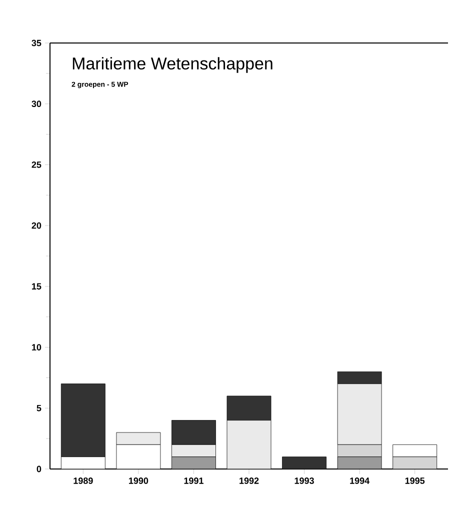 This screenshot has width=460, height=505. I want to click on y-tick-label: 10, so click(37, 347).